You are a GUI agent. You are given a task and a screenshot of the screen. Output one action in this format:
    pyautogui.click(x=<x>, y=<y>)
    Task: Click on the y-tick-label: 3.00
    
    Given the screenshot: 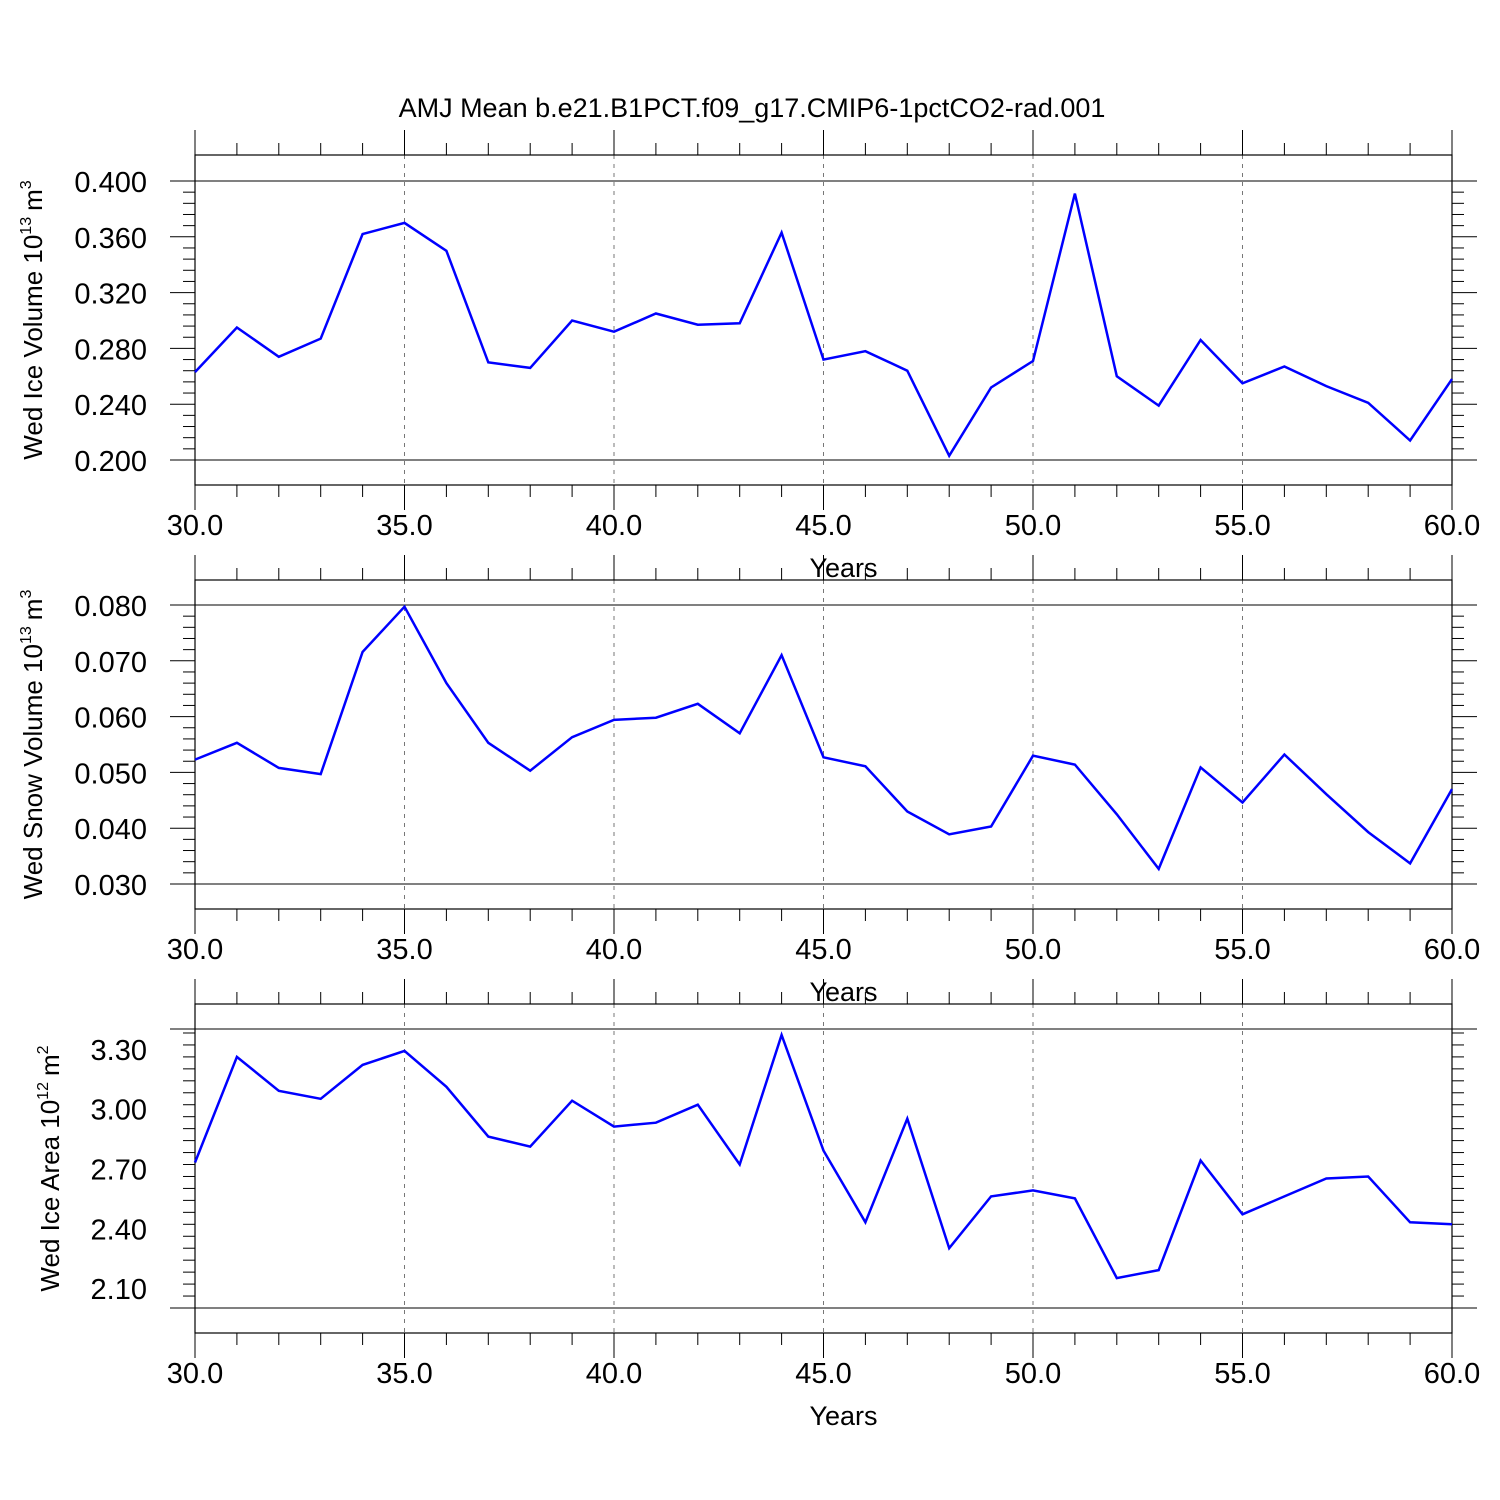 What is the action you would take?
    pyautogui.click(x=119, y=1111)
    